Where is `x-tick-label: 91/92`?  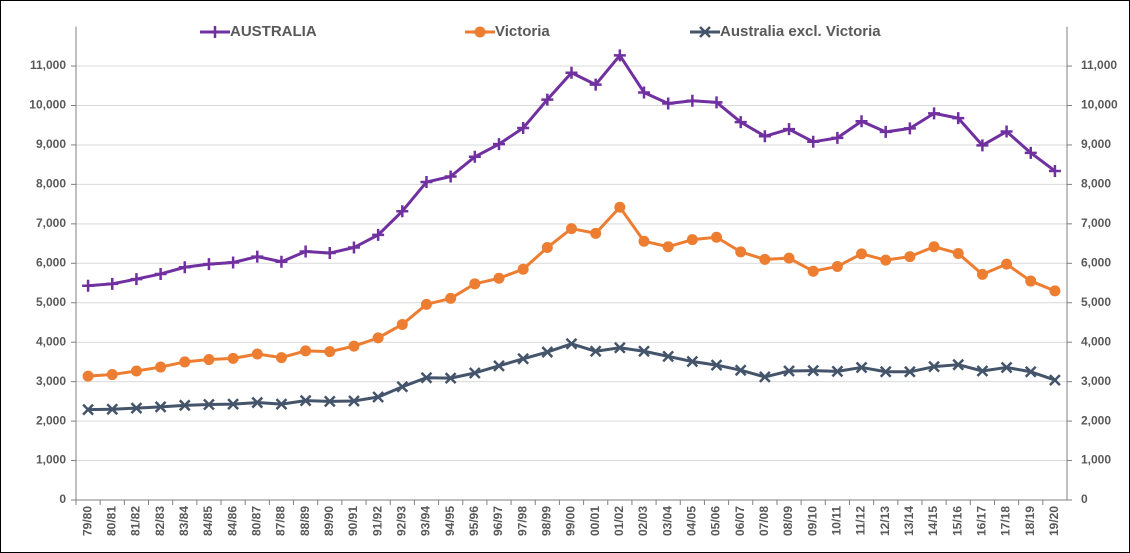 x-tick-label: 91/92 is located at coordinates (377, 521).